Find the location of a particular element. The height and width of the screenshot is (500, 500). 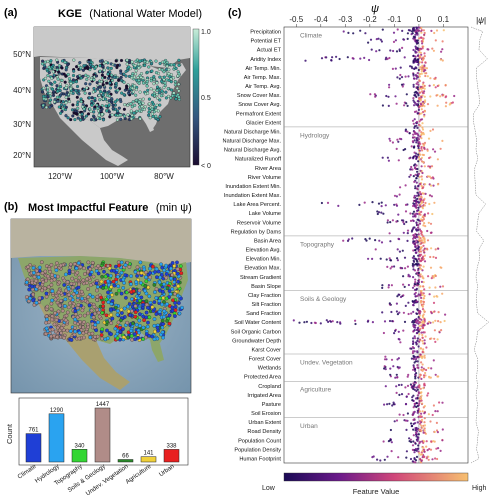

panel-a-label: (a) is located at coordinates (11, 13).